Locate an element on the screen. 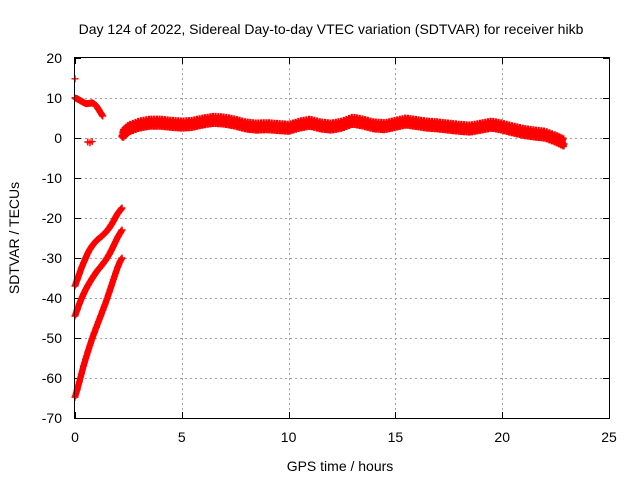 The width and height of the screenshot is (640, 480). y-tick-label: -10 is located at coordinates (52, 178).